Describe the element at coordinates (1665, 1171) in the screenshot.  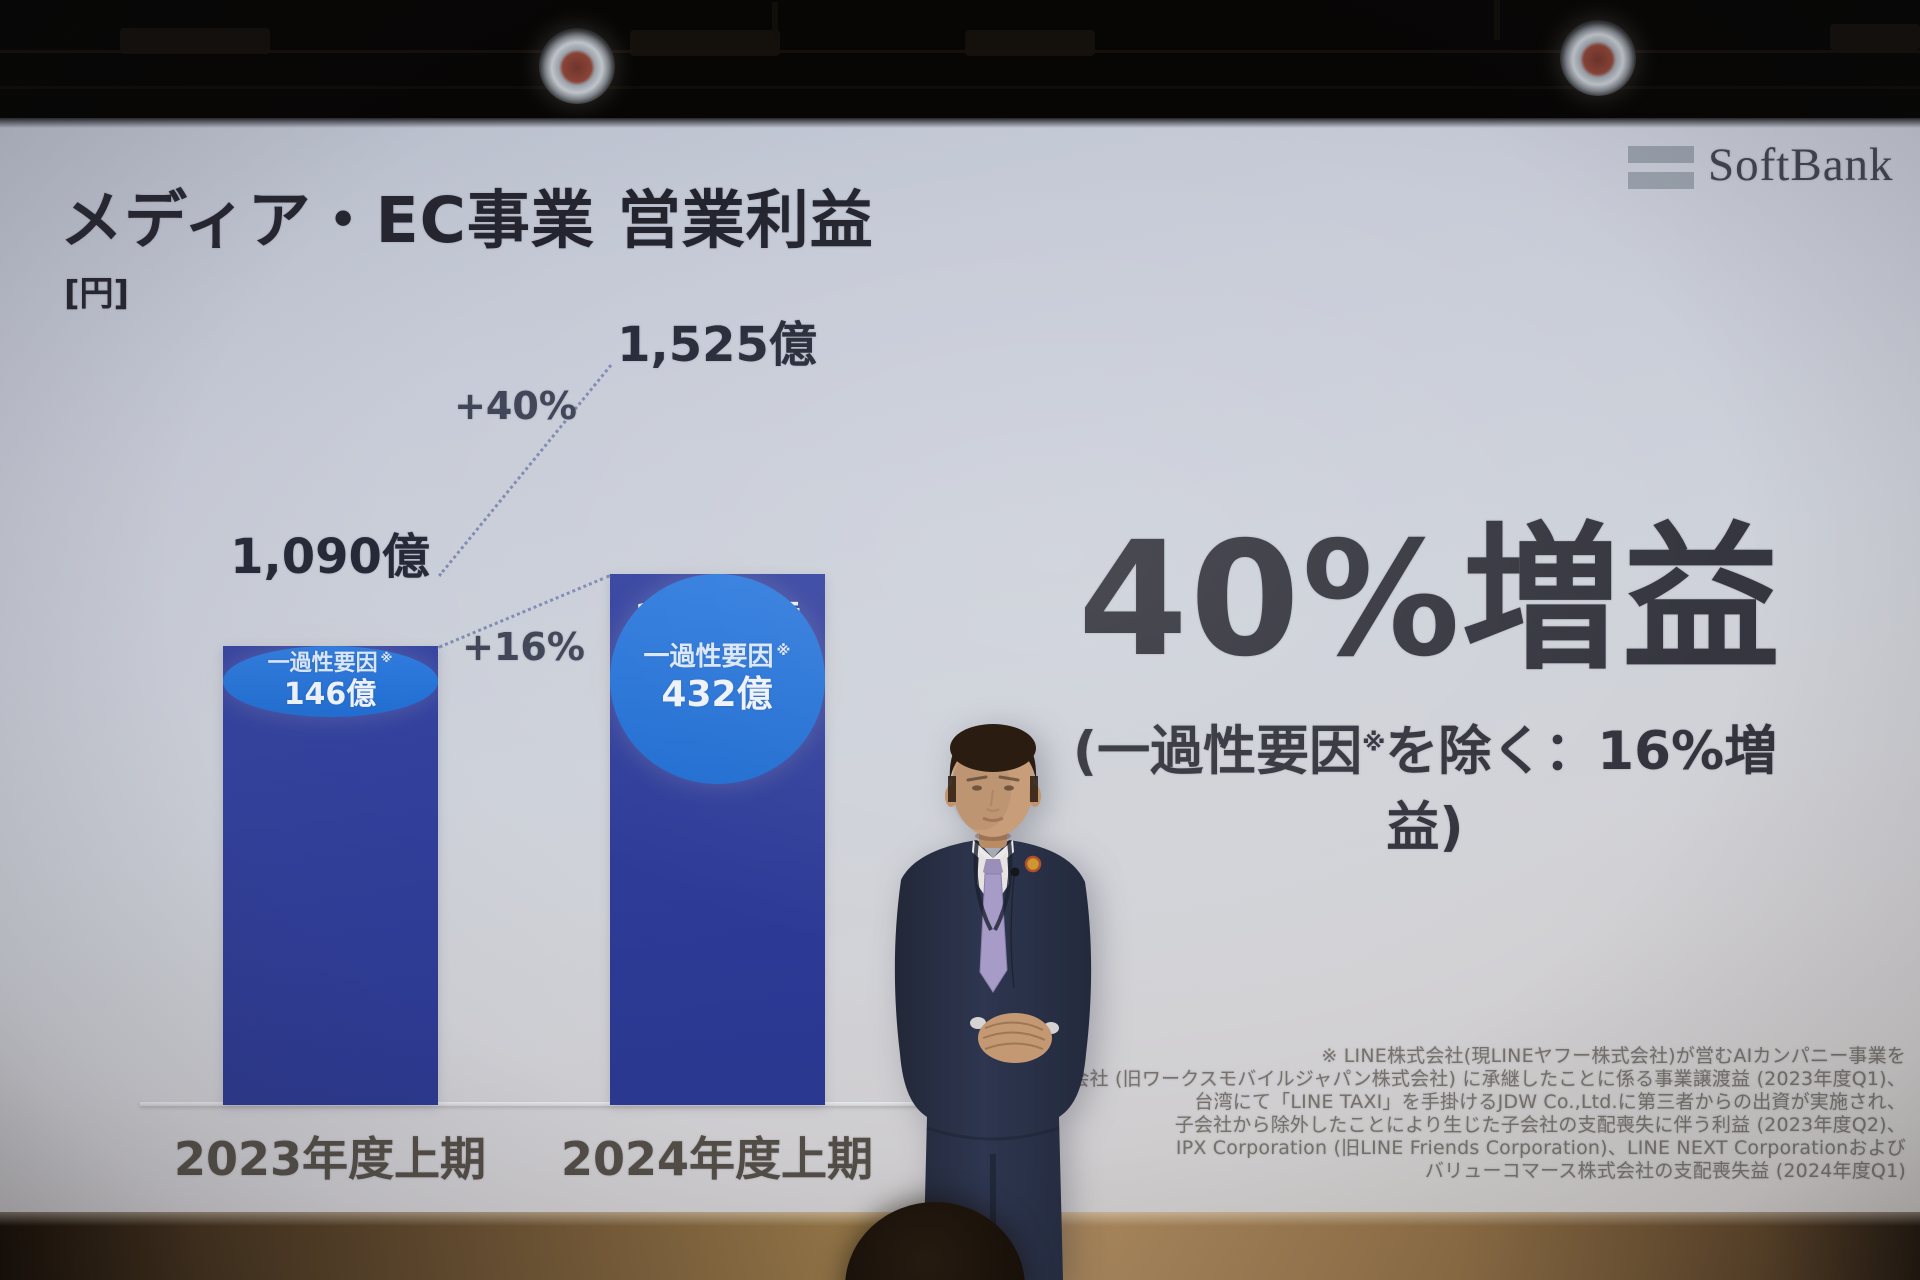
I see `footnote-line: バリューコマース株式会社の支配喪失益 (2024年度Q1)` at that location.